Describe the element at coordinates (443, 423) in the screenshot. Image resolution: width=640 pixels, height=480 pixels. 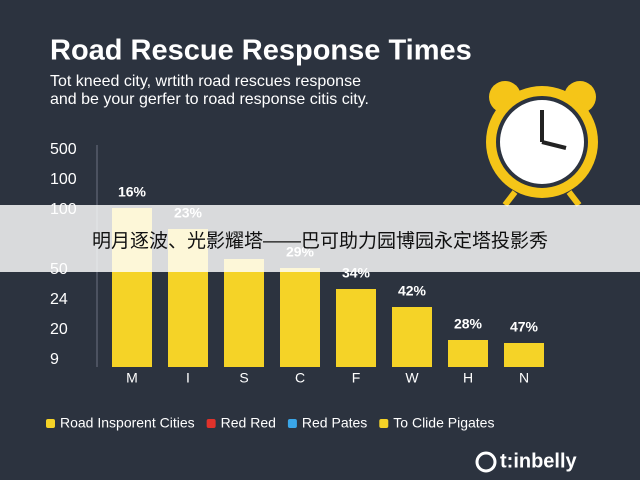
I see `legend-label: To Clide Pigates` at that location.